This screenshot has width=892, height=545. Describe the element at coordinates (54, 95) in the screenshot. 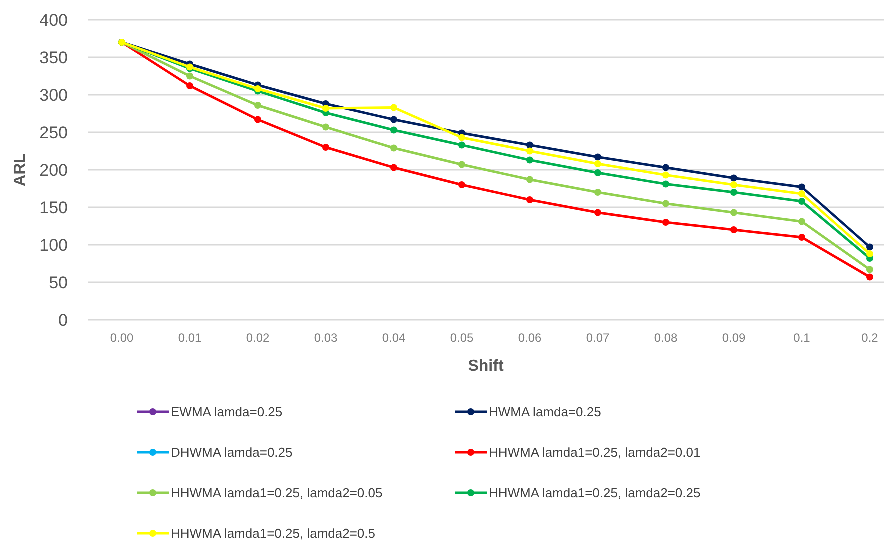

I see `y-tick-label: 300` at that location.